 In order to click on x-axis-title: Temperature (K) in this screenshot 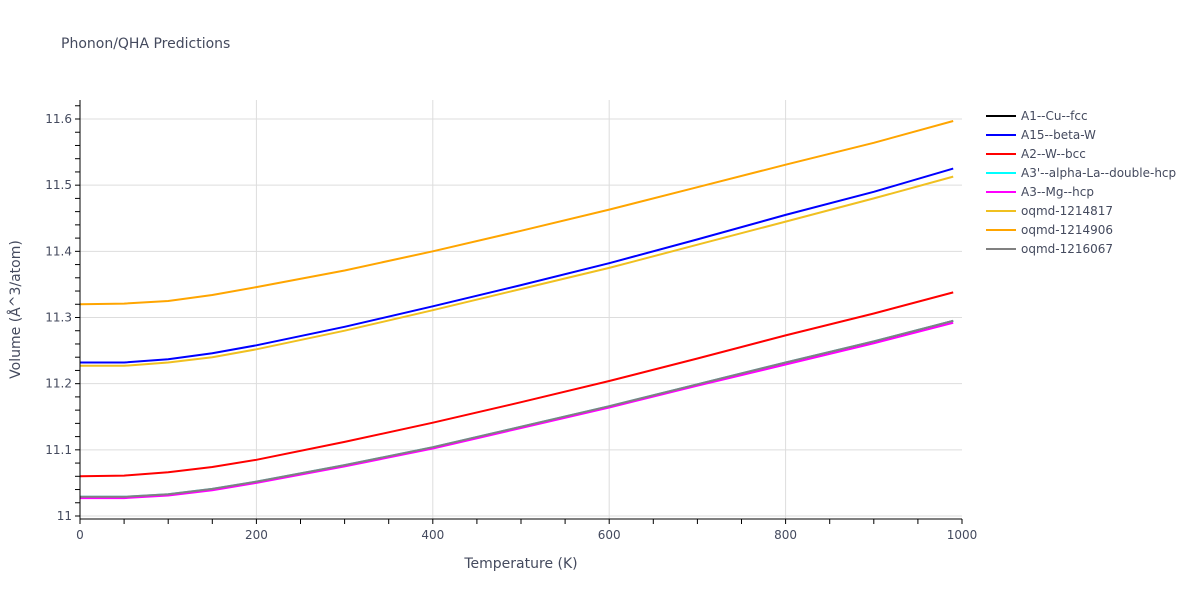, I will do `click(520, 564)`.